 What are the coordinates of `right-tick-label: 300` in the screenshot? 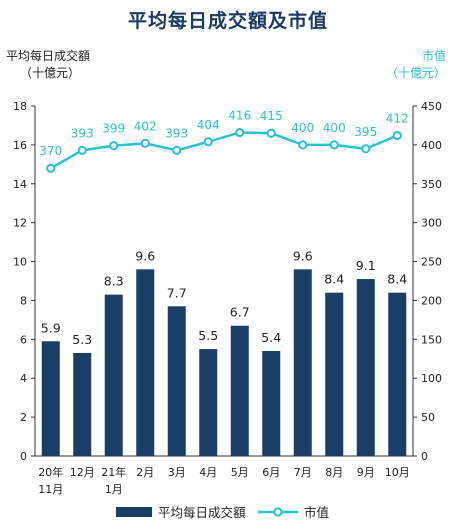 It's located at (431, 223).